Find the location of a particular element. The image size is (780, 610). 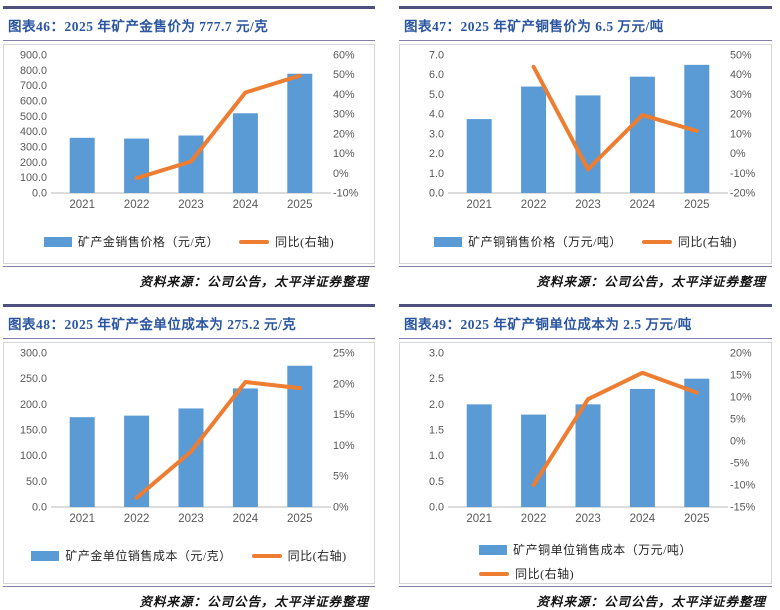

left-axis-tick-label: 700.0 is located at coordinates (33, 86).